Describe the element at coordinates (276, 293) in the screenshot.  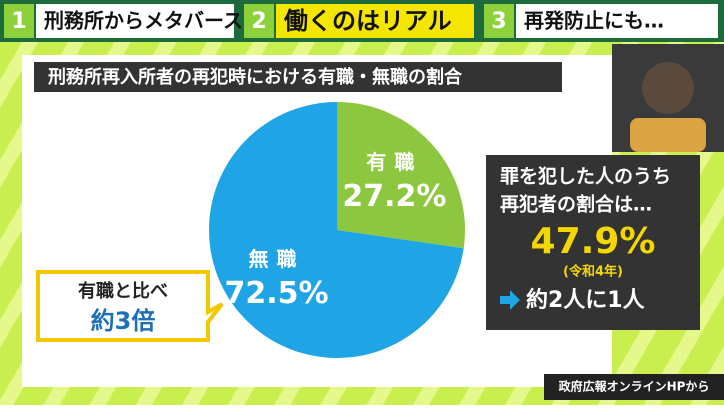
I see `slice-value-label: 72.5%` at that location.